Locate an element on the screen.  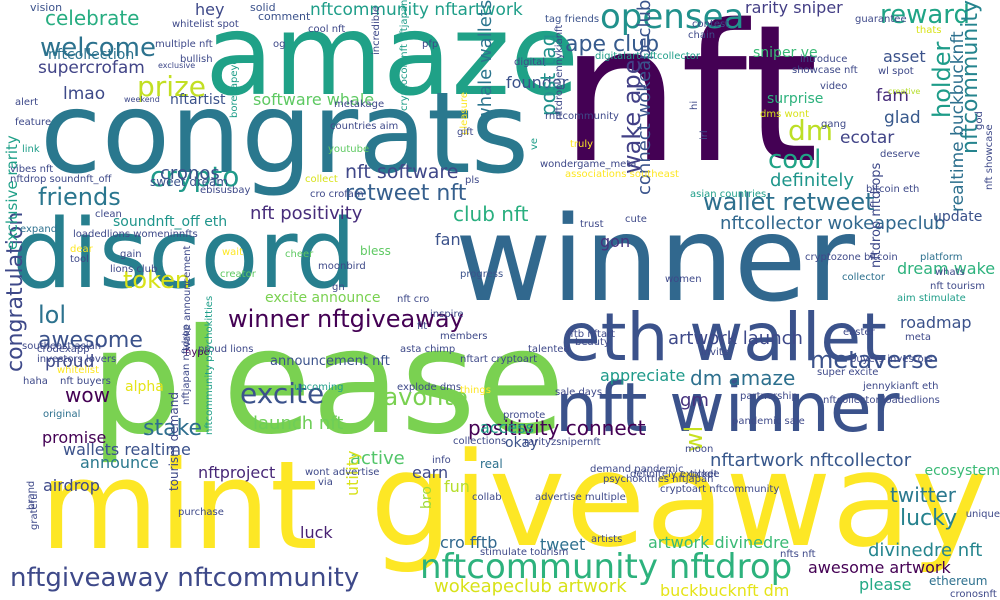
cloud-word: artwork divinedre is located at coordinates (719, 542).